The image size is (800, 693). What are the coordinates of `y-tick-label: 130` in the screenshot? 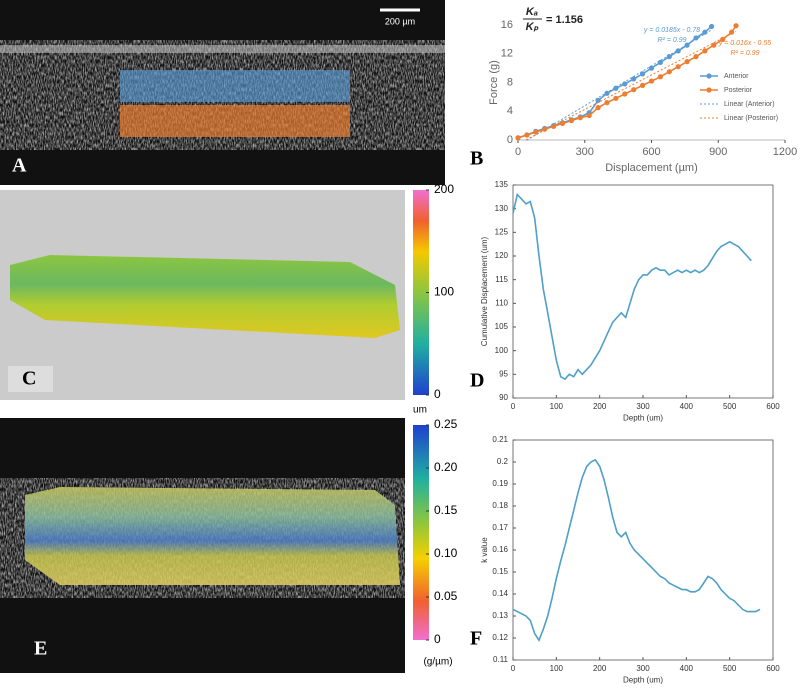 It's located at (502, 208).